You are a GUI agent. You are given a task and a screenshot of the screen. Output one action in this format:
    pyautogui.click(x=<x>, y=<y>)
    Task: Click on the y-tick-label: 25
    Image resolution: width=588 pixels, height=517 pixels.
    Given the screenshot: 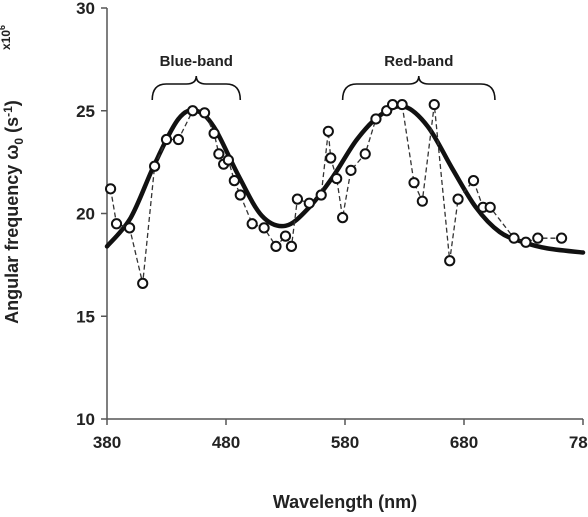 What is the action you would take?
    pyautogui.click(x=85, y=111)
    